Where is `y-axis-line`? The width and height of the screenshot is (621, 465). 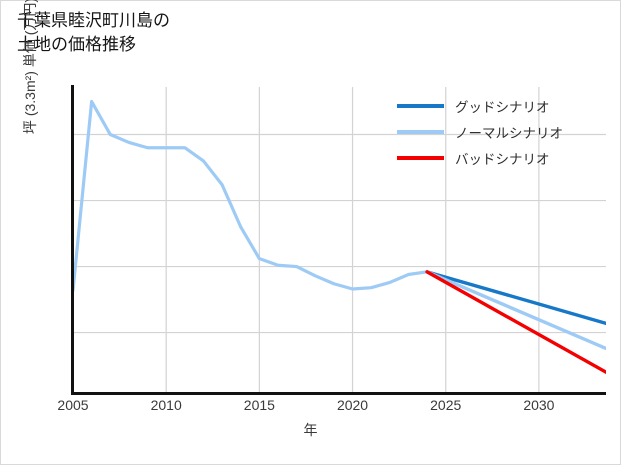
y-axis-line is located at coordinates (72, 240).